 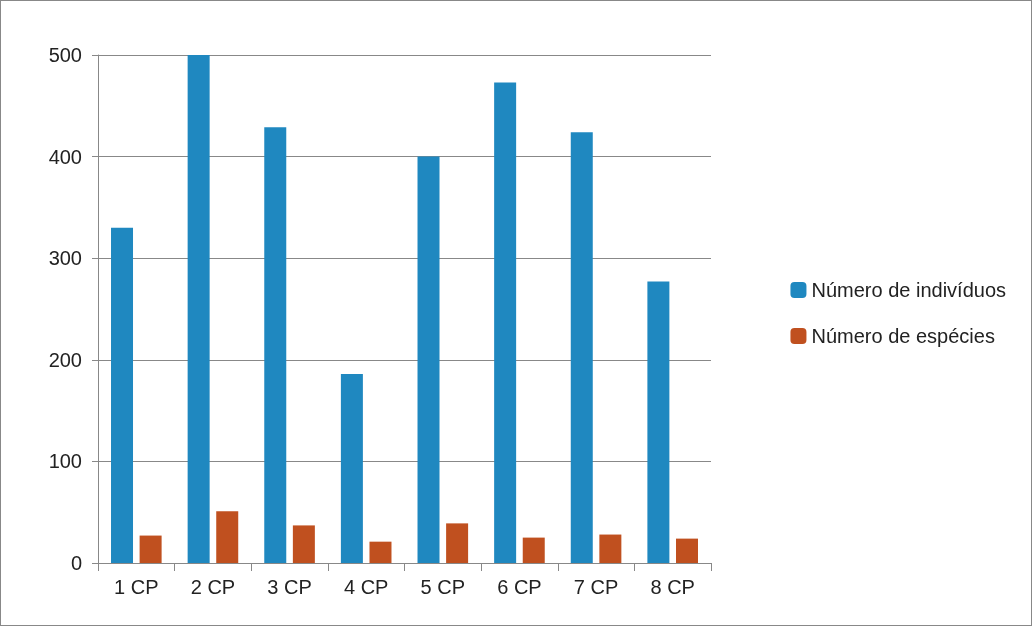 I want to click on y-tick-label: 100, so click(x=65, y=461).